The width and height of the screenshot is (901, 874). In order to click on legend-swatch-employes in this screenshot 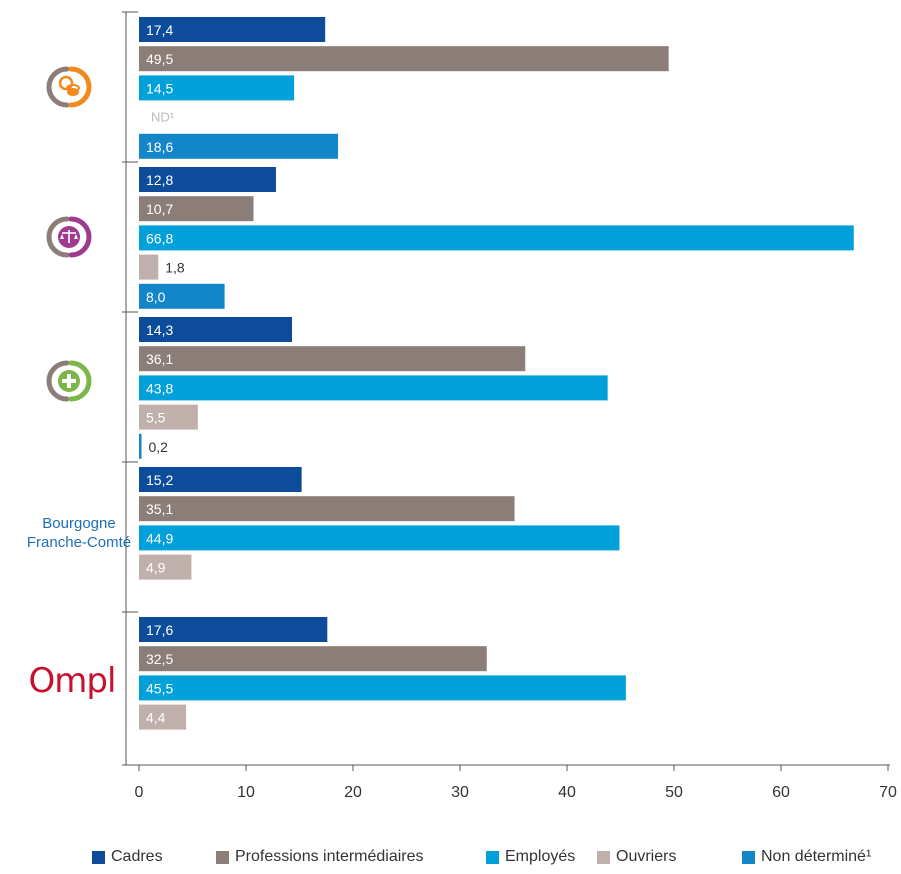, I will do `click(492, 857)`.